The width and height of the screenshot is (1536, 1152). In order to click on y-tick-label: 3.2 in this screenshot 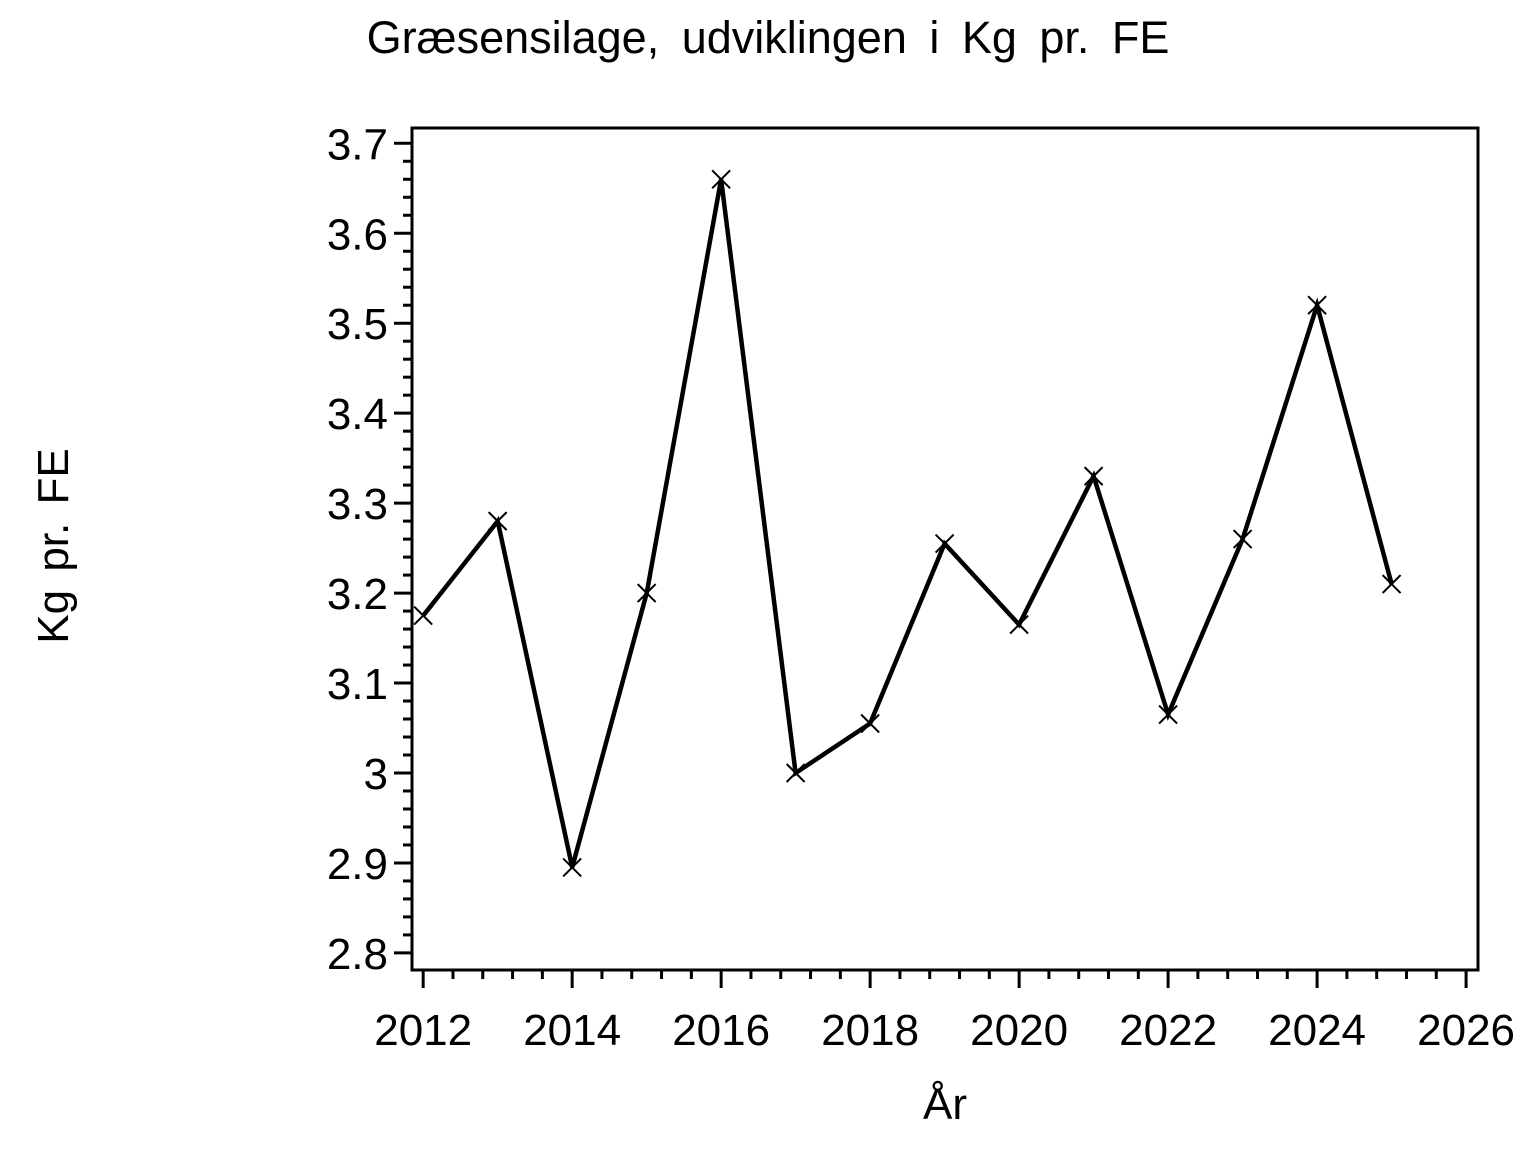, I will do `click(357, 594)`.